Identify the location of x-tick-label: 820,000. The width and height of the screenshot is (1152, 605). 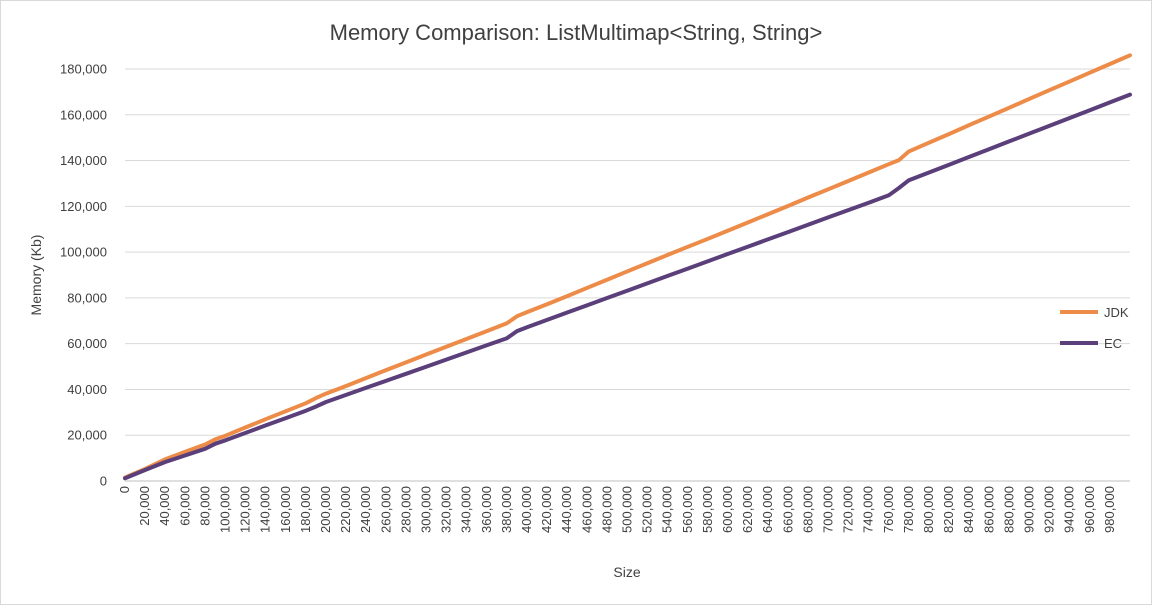
(948, 509).